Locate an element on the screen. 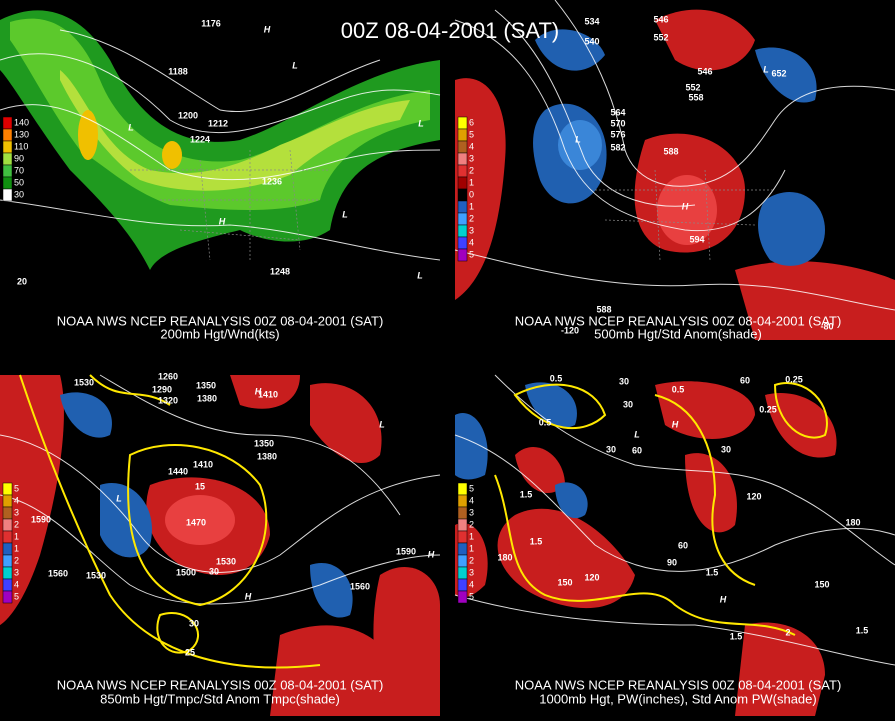  wind-band is located at coordinates (220, 114).